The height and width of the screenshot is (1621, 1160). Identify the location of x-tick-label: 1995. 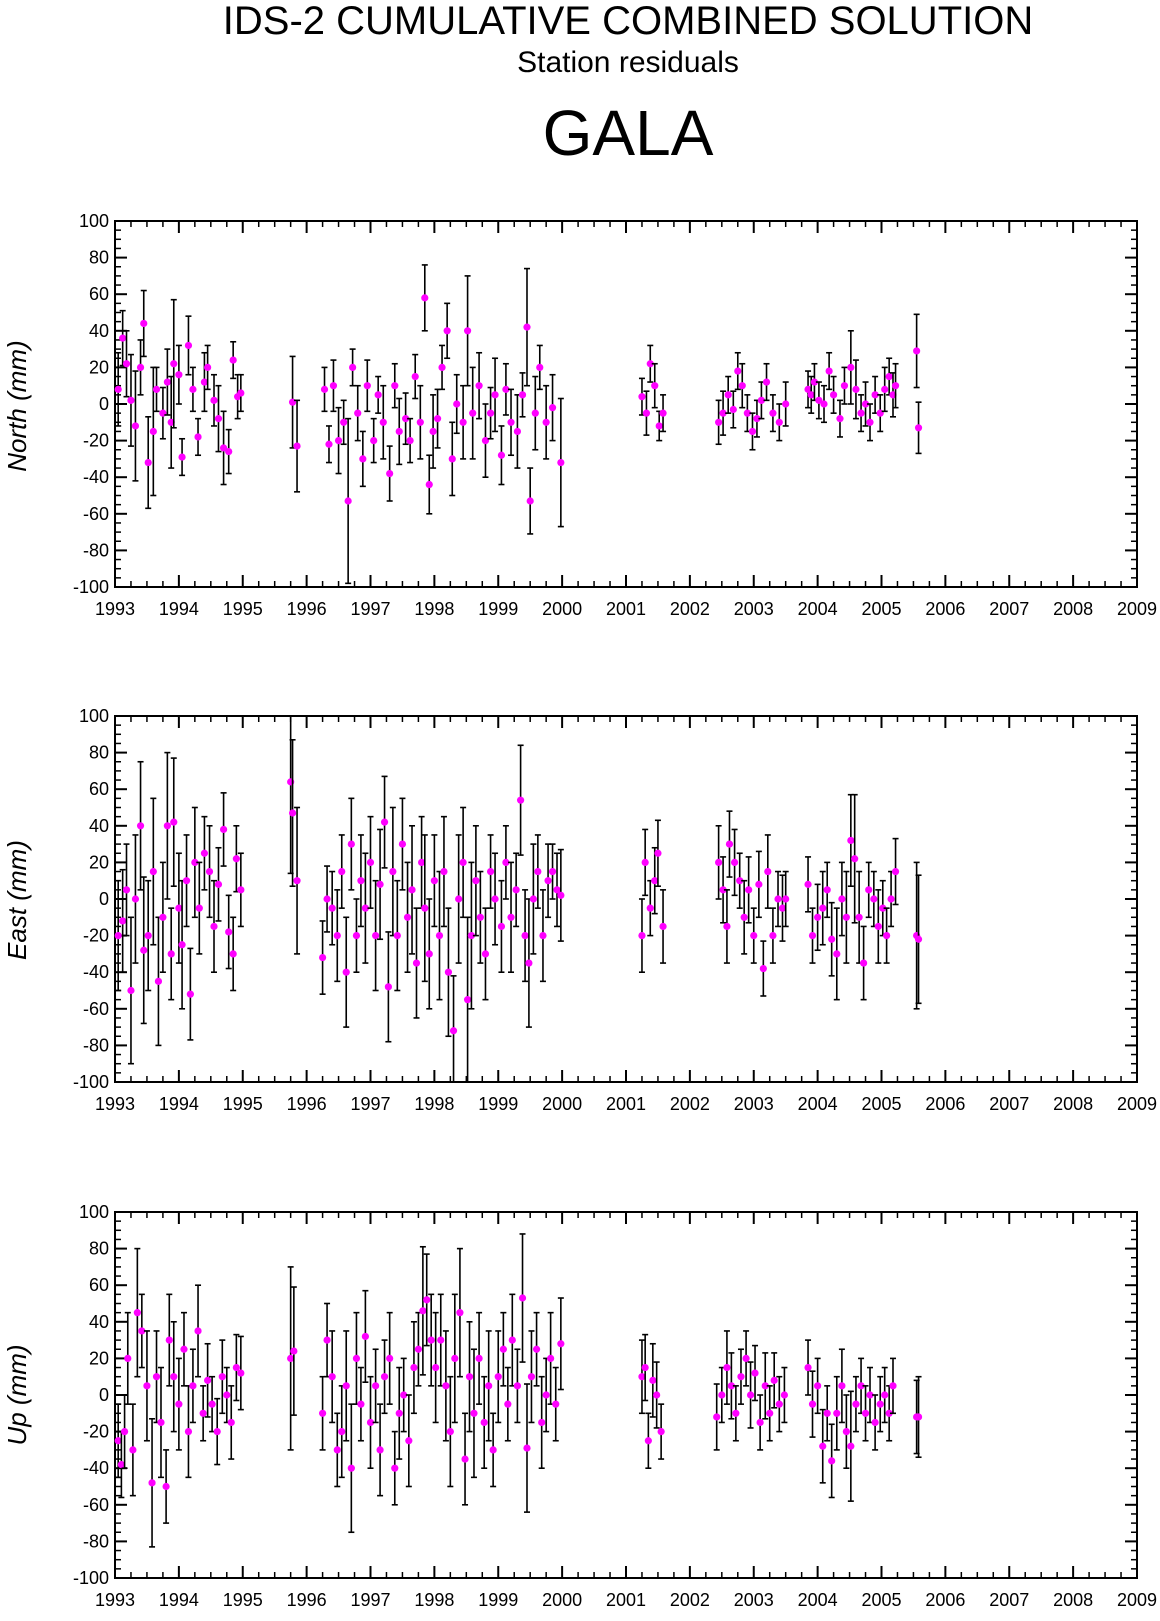
(243, 609).